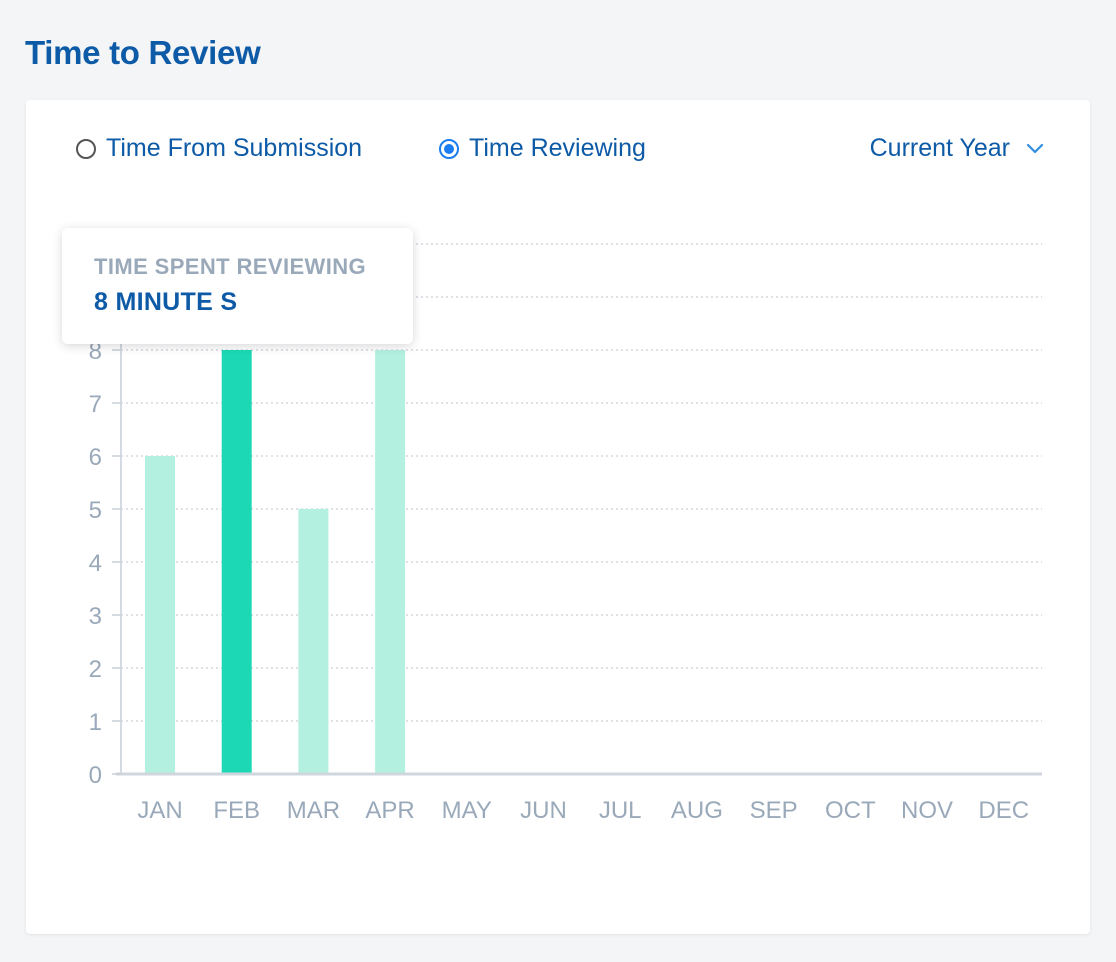 The height and width of the screenshot is (962, 1116). What do you see at coordinates (95, 563) in the screenshot?
I see `y-tick-label: 4` at bounding box center [95, 563].